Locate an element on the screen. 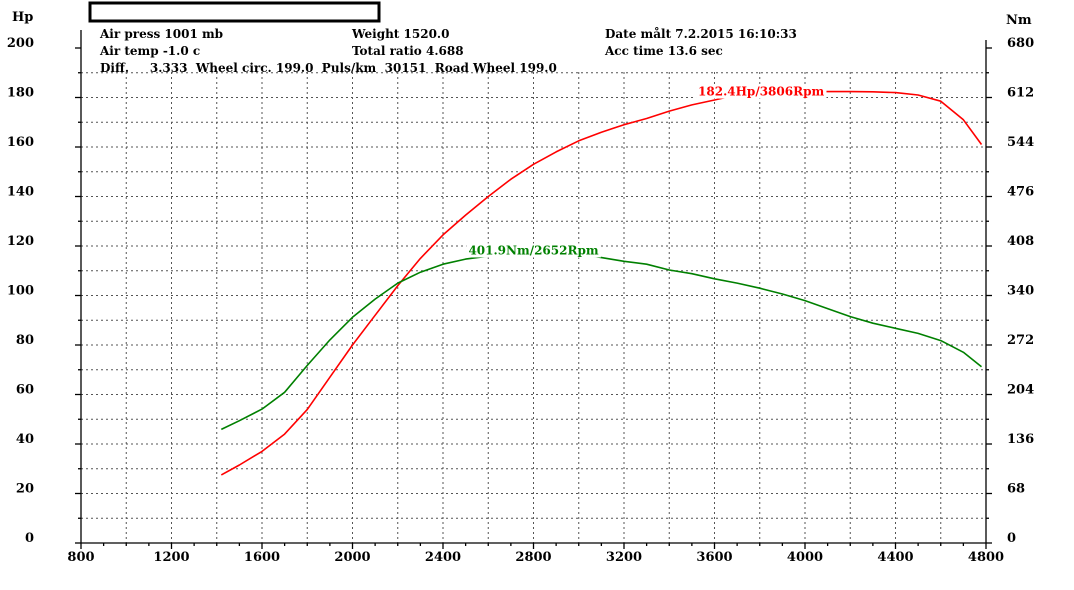  left-tick-label: 180 is located at coordinates (20, 93).